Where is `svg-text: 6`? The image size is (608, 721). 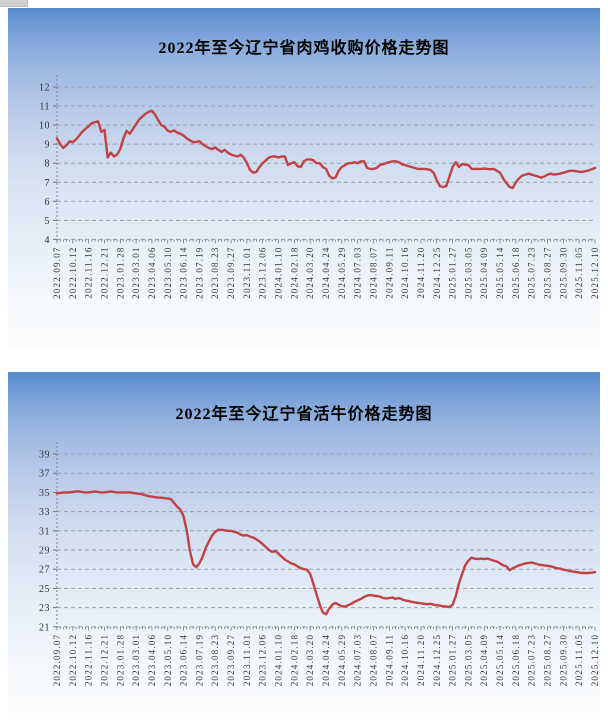
svg-text: 6 is located at coordinates (48, 202).